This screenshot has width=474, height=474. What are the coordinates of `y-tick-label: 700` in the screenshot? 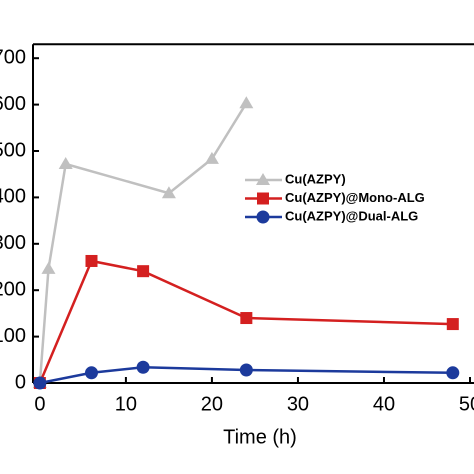 It's located at (13, 57).